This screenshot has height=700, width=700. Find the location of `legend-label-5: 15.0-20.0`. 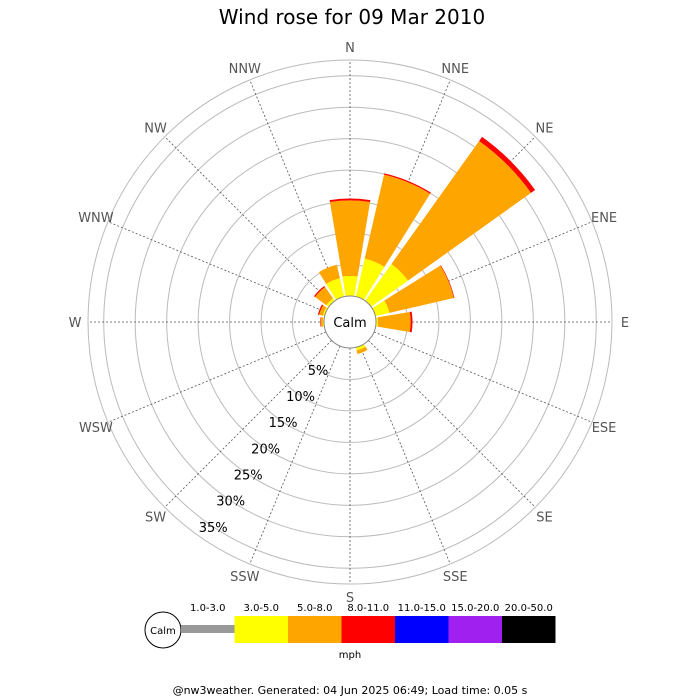

legend-label-5: 15.0-20.0 is located at coordinates (475, 608).